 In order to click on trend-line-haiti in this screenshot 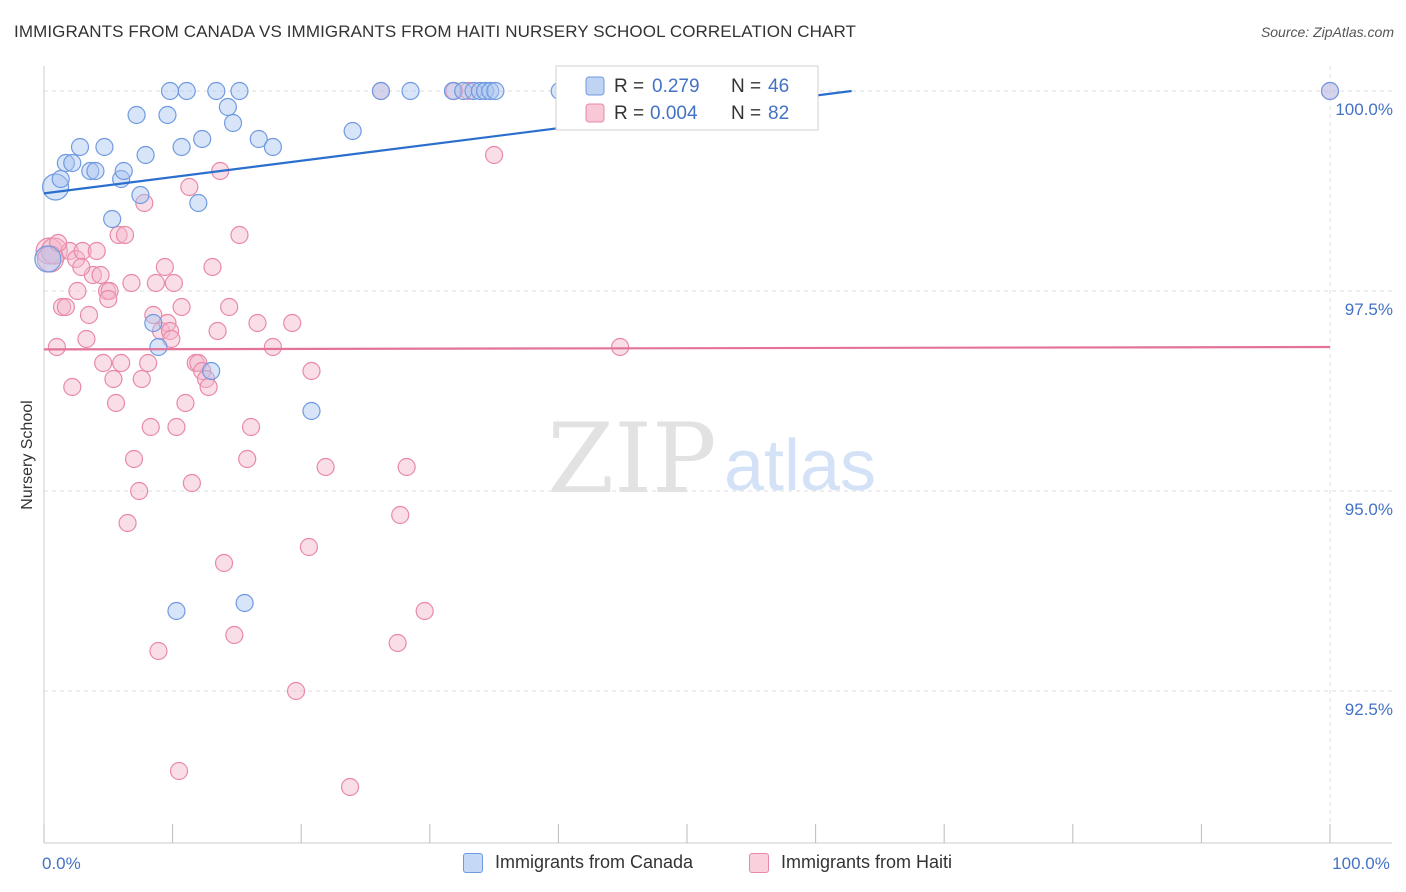, I will do `click(687, 348)`.